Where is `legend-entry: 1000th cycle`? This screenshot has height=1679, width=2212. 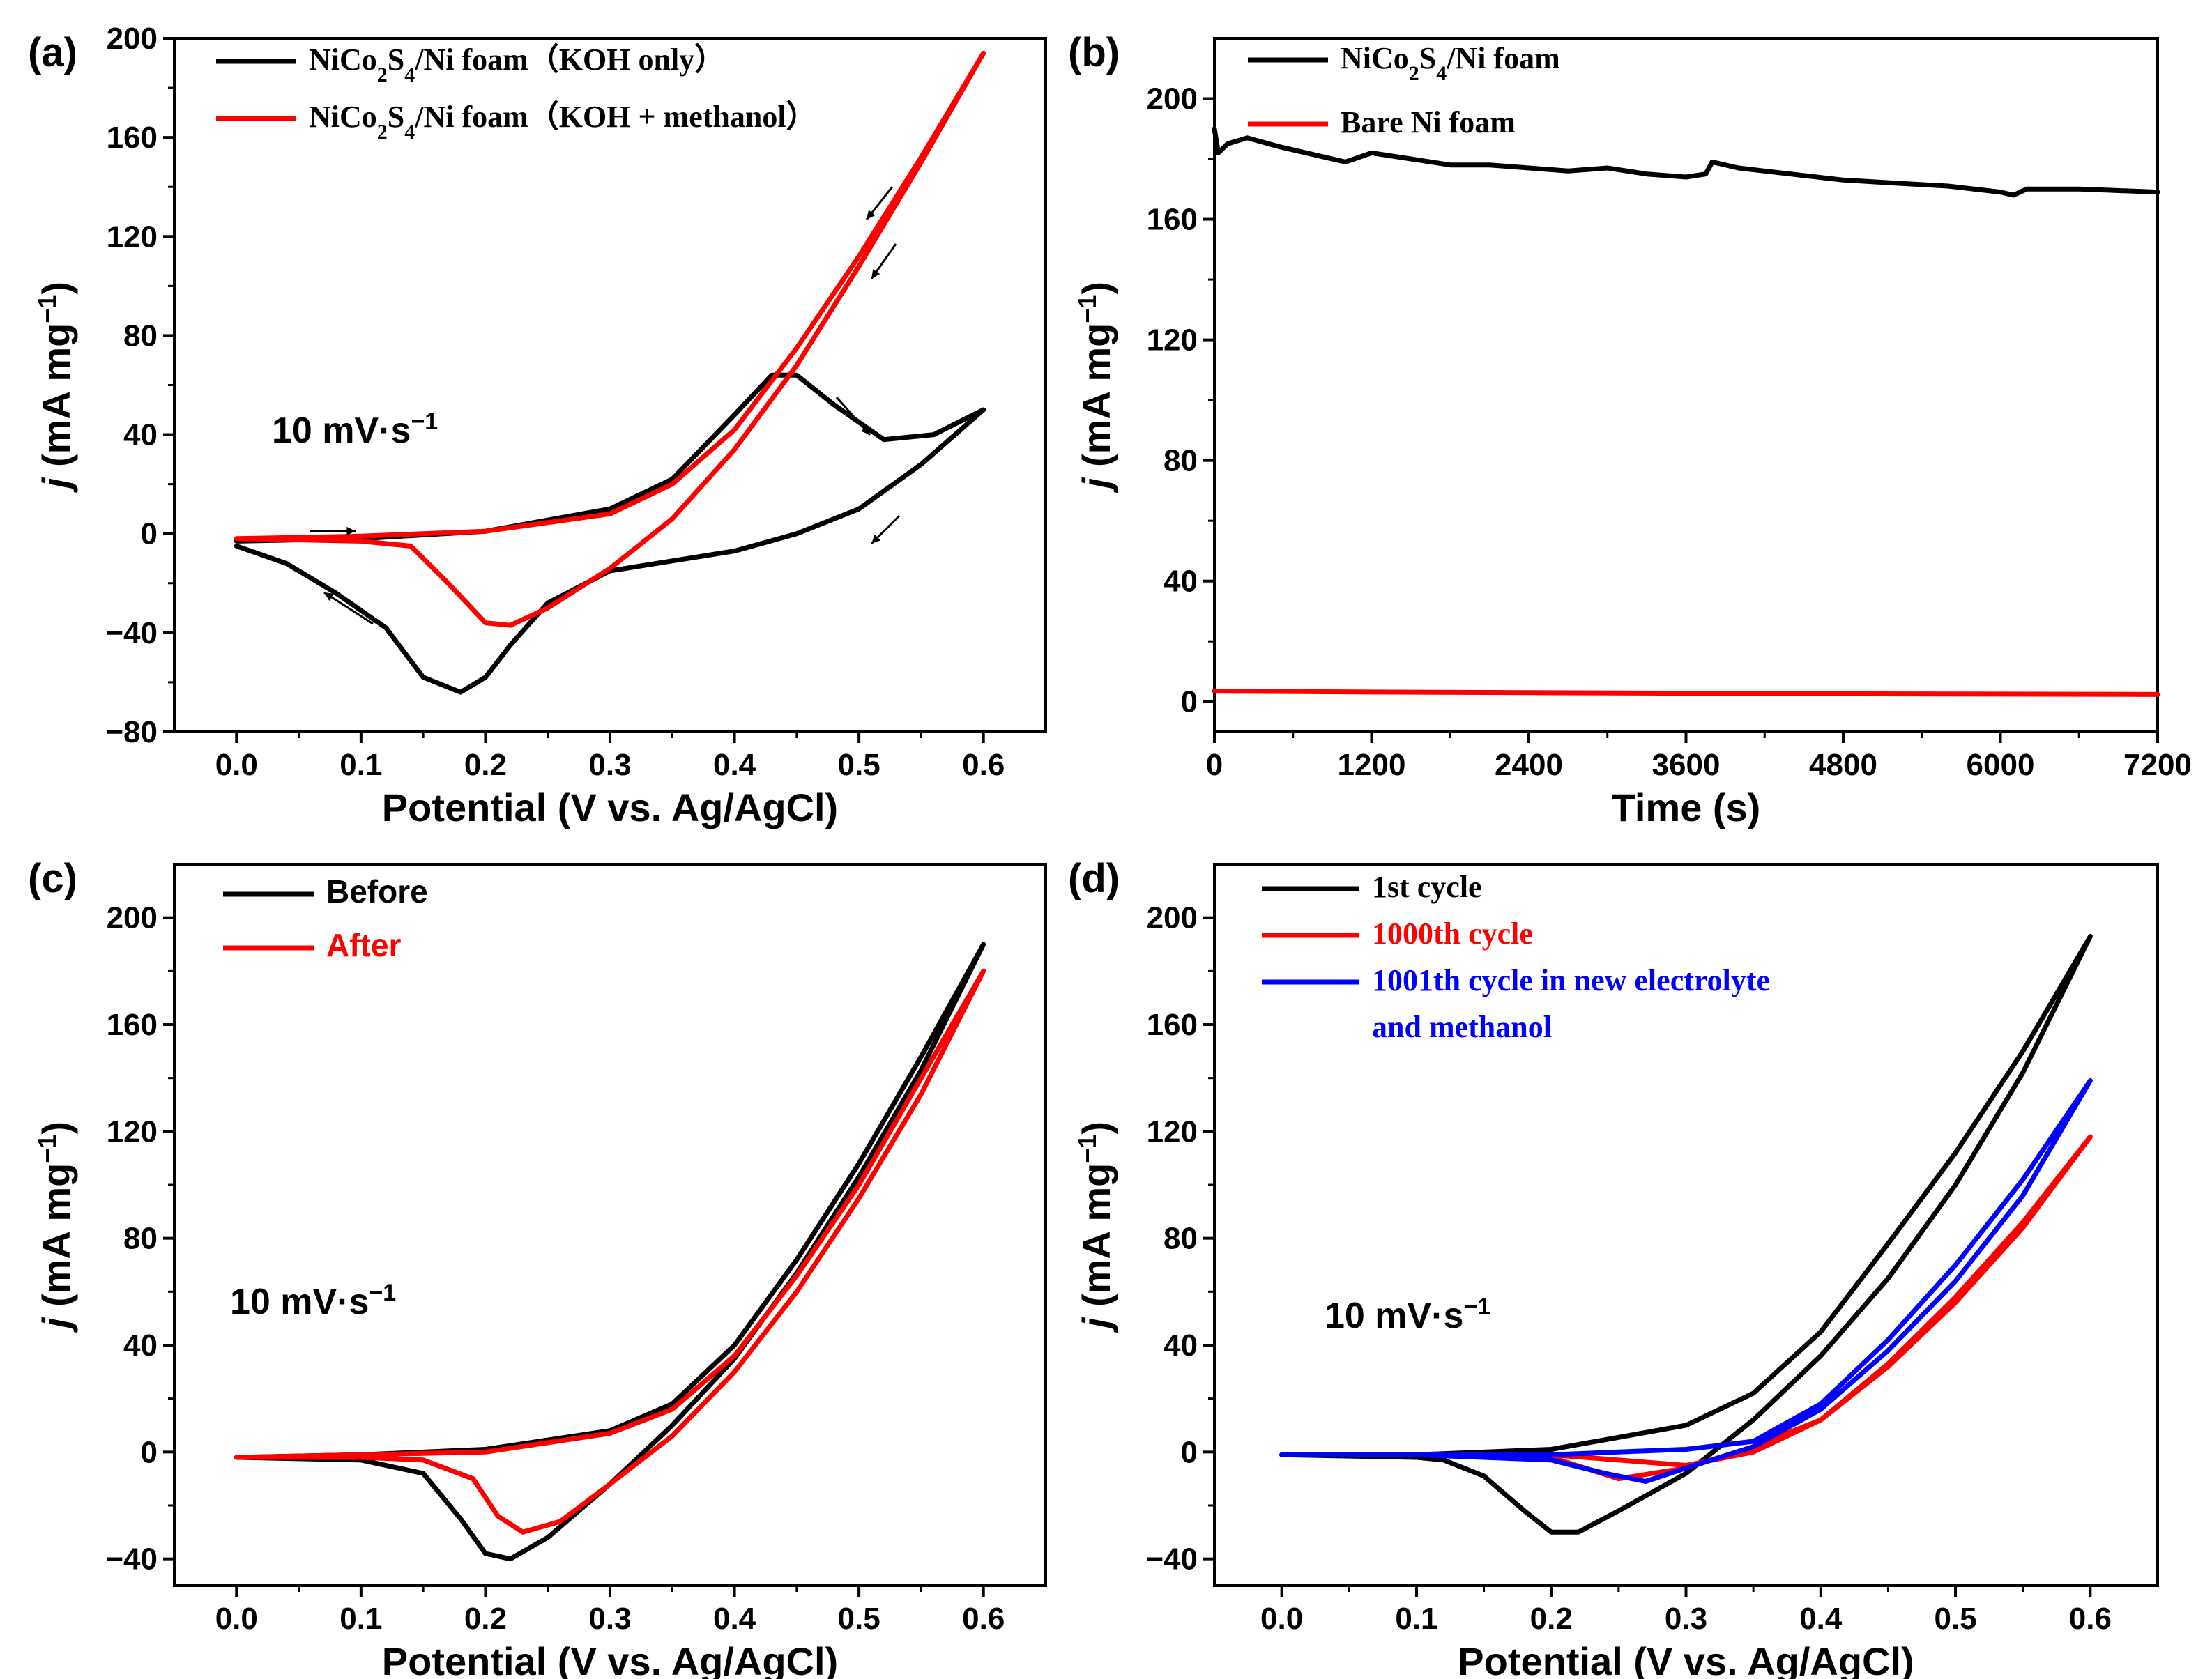 legend-entry: 1000th cycle is located at coordinates (1453, 934).